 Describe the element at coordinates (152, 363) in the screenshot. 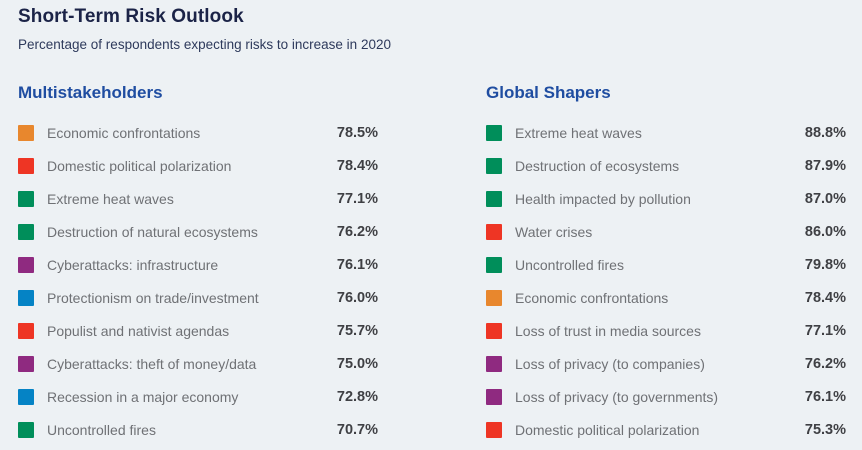

I see `risk-label: Cyberattacks: theft of money/data` at that location.